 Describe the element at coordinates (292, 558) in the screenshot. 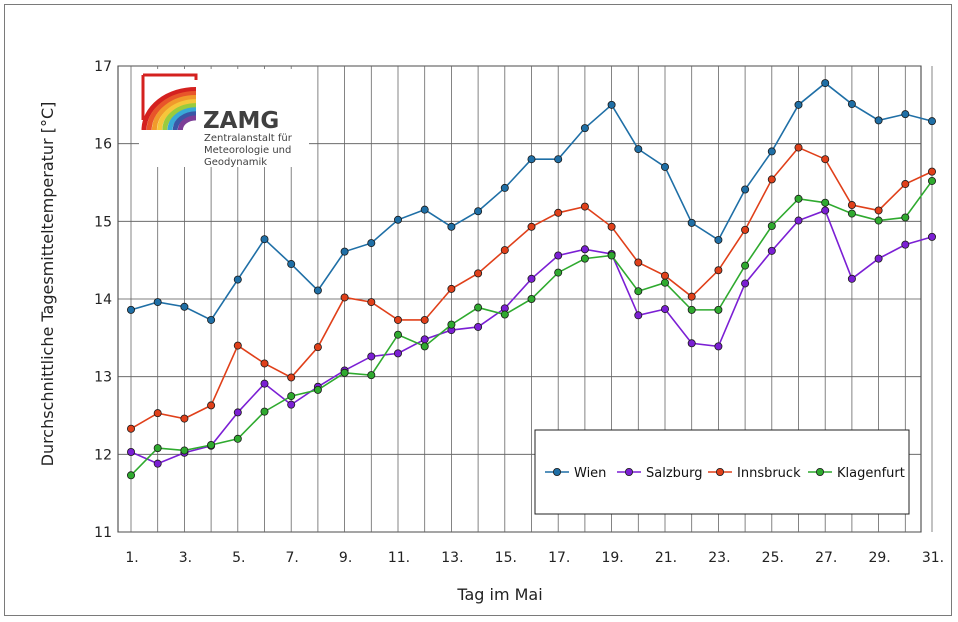

I see `x-tick-label: 7.` at that location.